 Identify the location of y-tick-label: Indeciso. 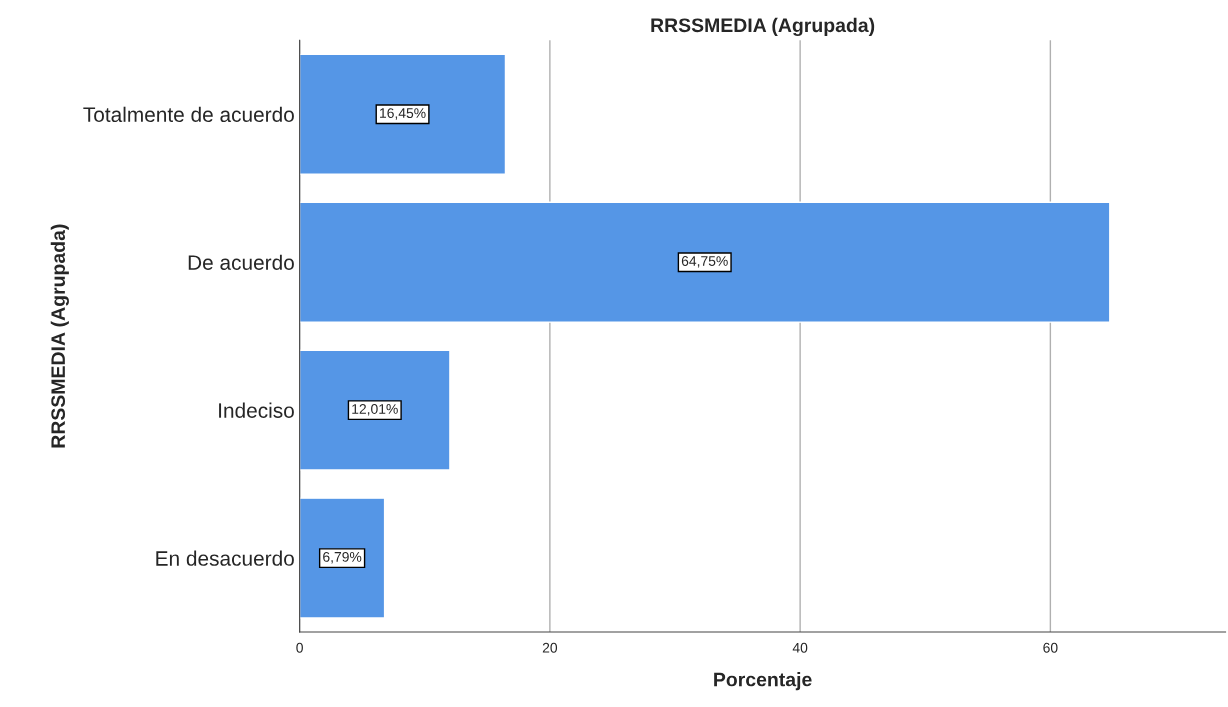
(256, 410).